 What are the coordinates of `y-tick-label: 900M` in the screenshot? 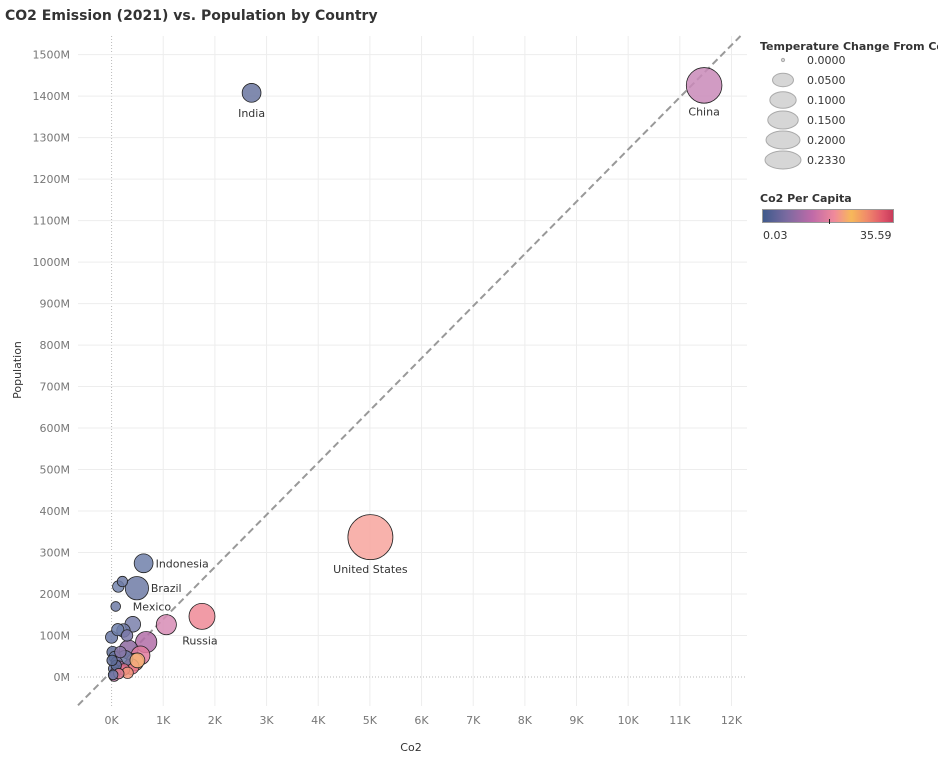 It's located at (55, 304).